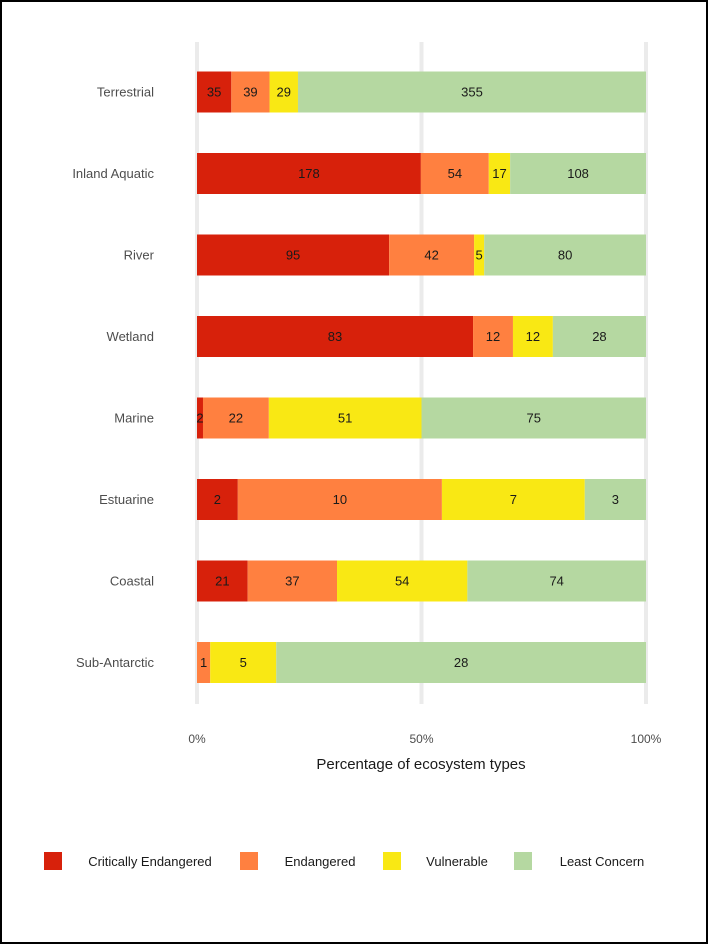 This screenshot has height=946, width=708. I want to click on legend-label: Endangered, so click(320, 861).